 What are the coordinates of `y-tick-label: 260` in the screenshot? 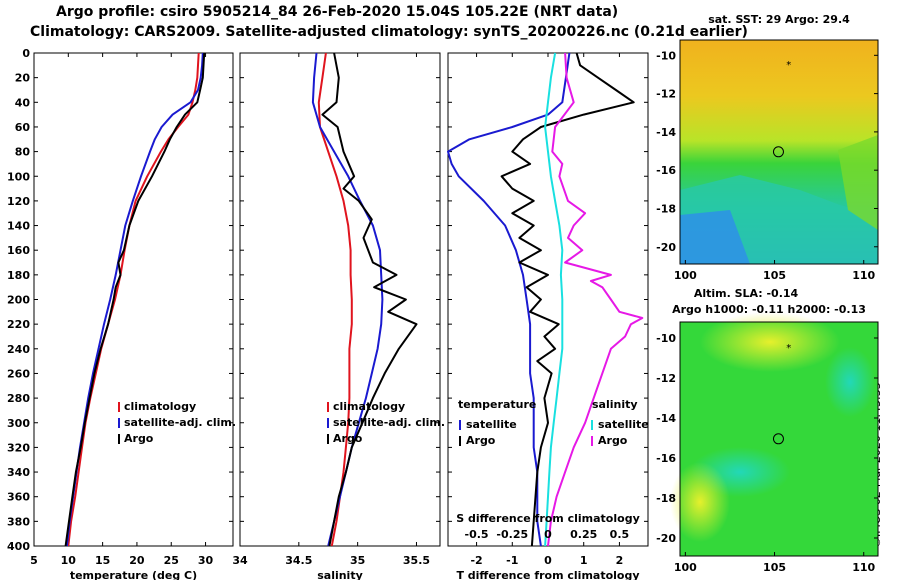 It's located at (18, 373).